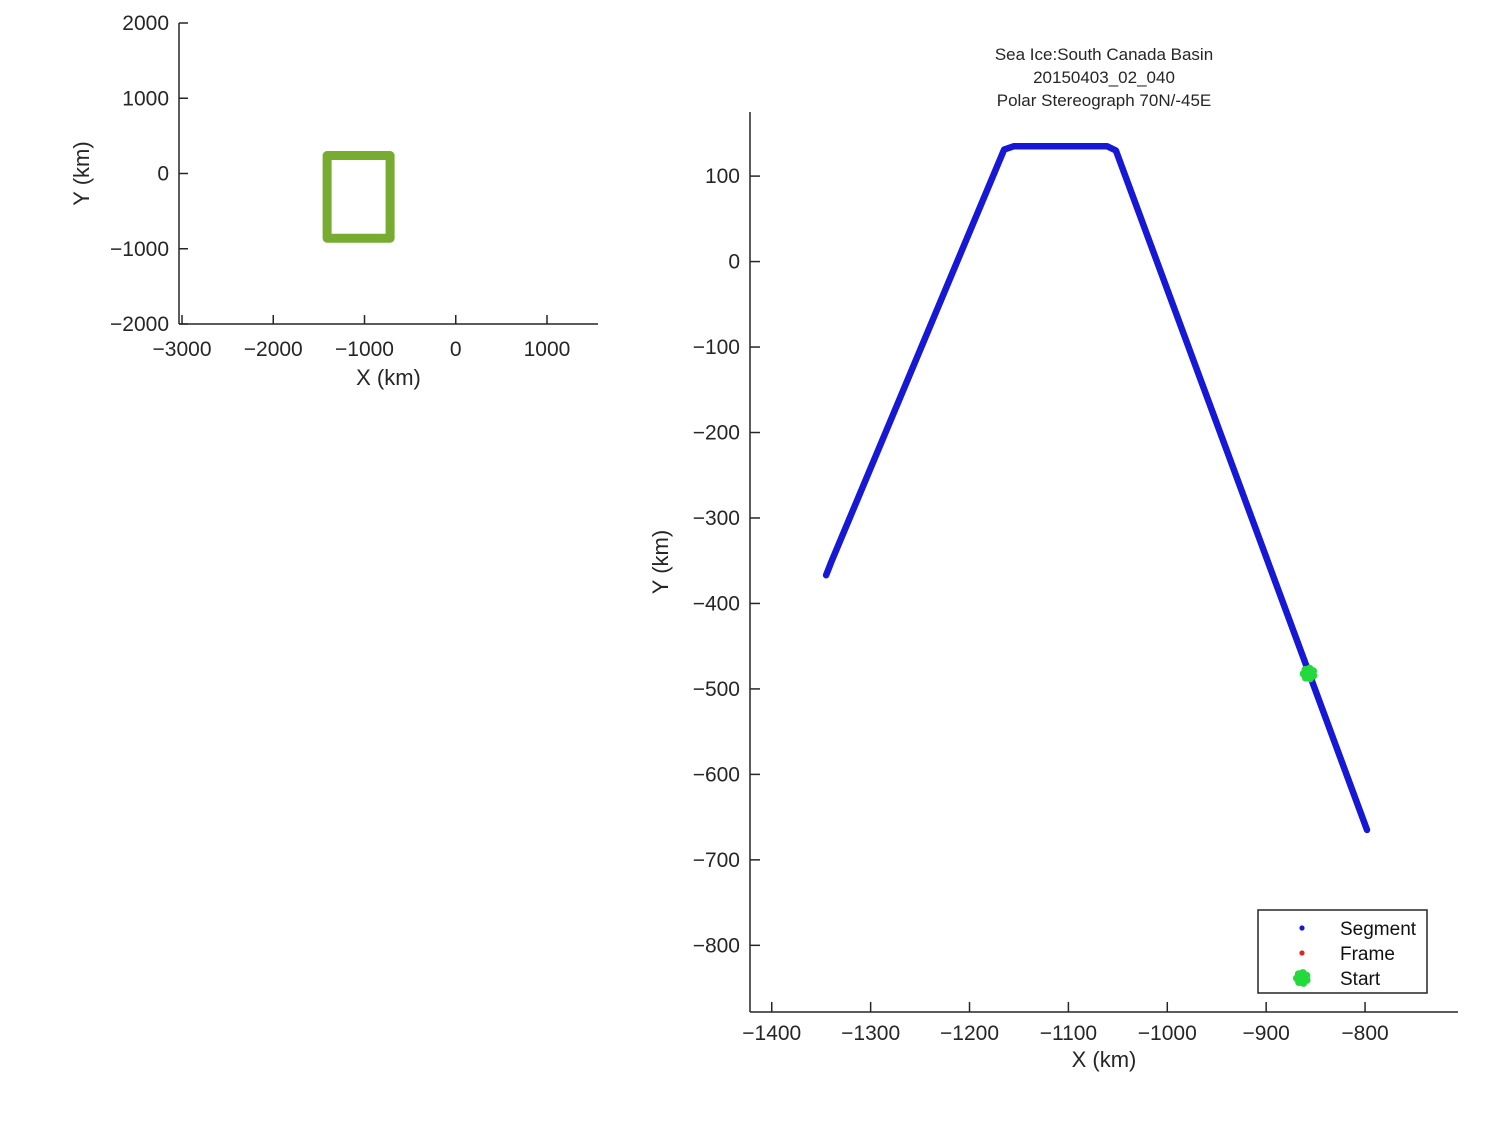 The width and height of the screenshot is (1500, 1130). What do you see at coordinates (1266, 1033) in the screenshot?
I see `trajectory-x-tick-label: −900` at bounding box center [1266, 1033].